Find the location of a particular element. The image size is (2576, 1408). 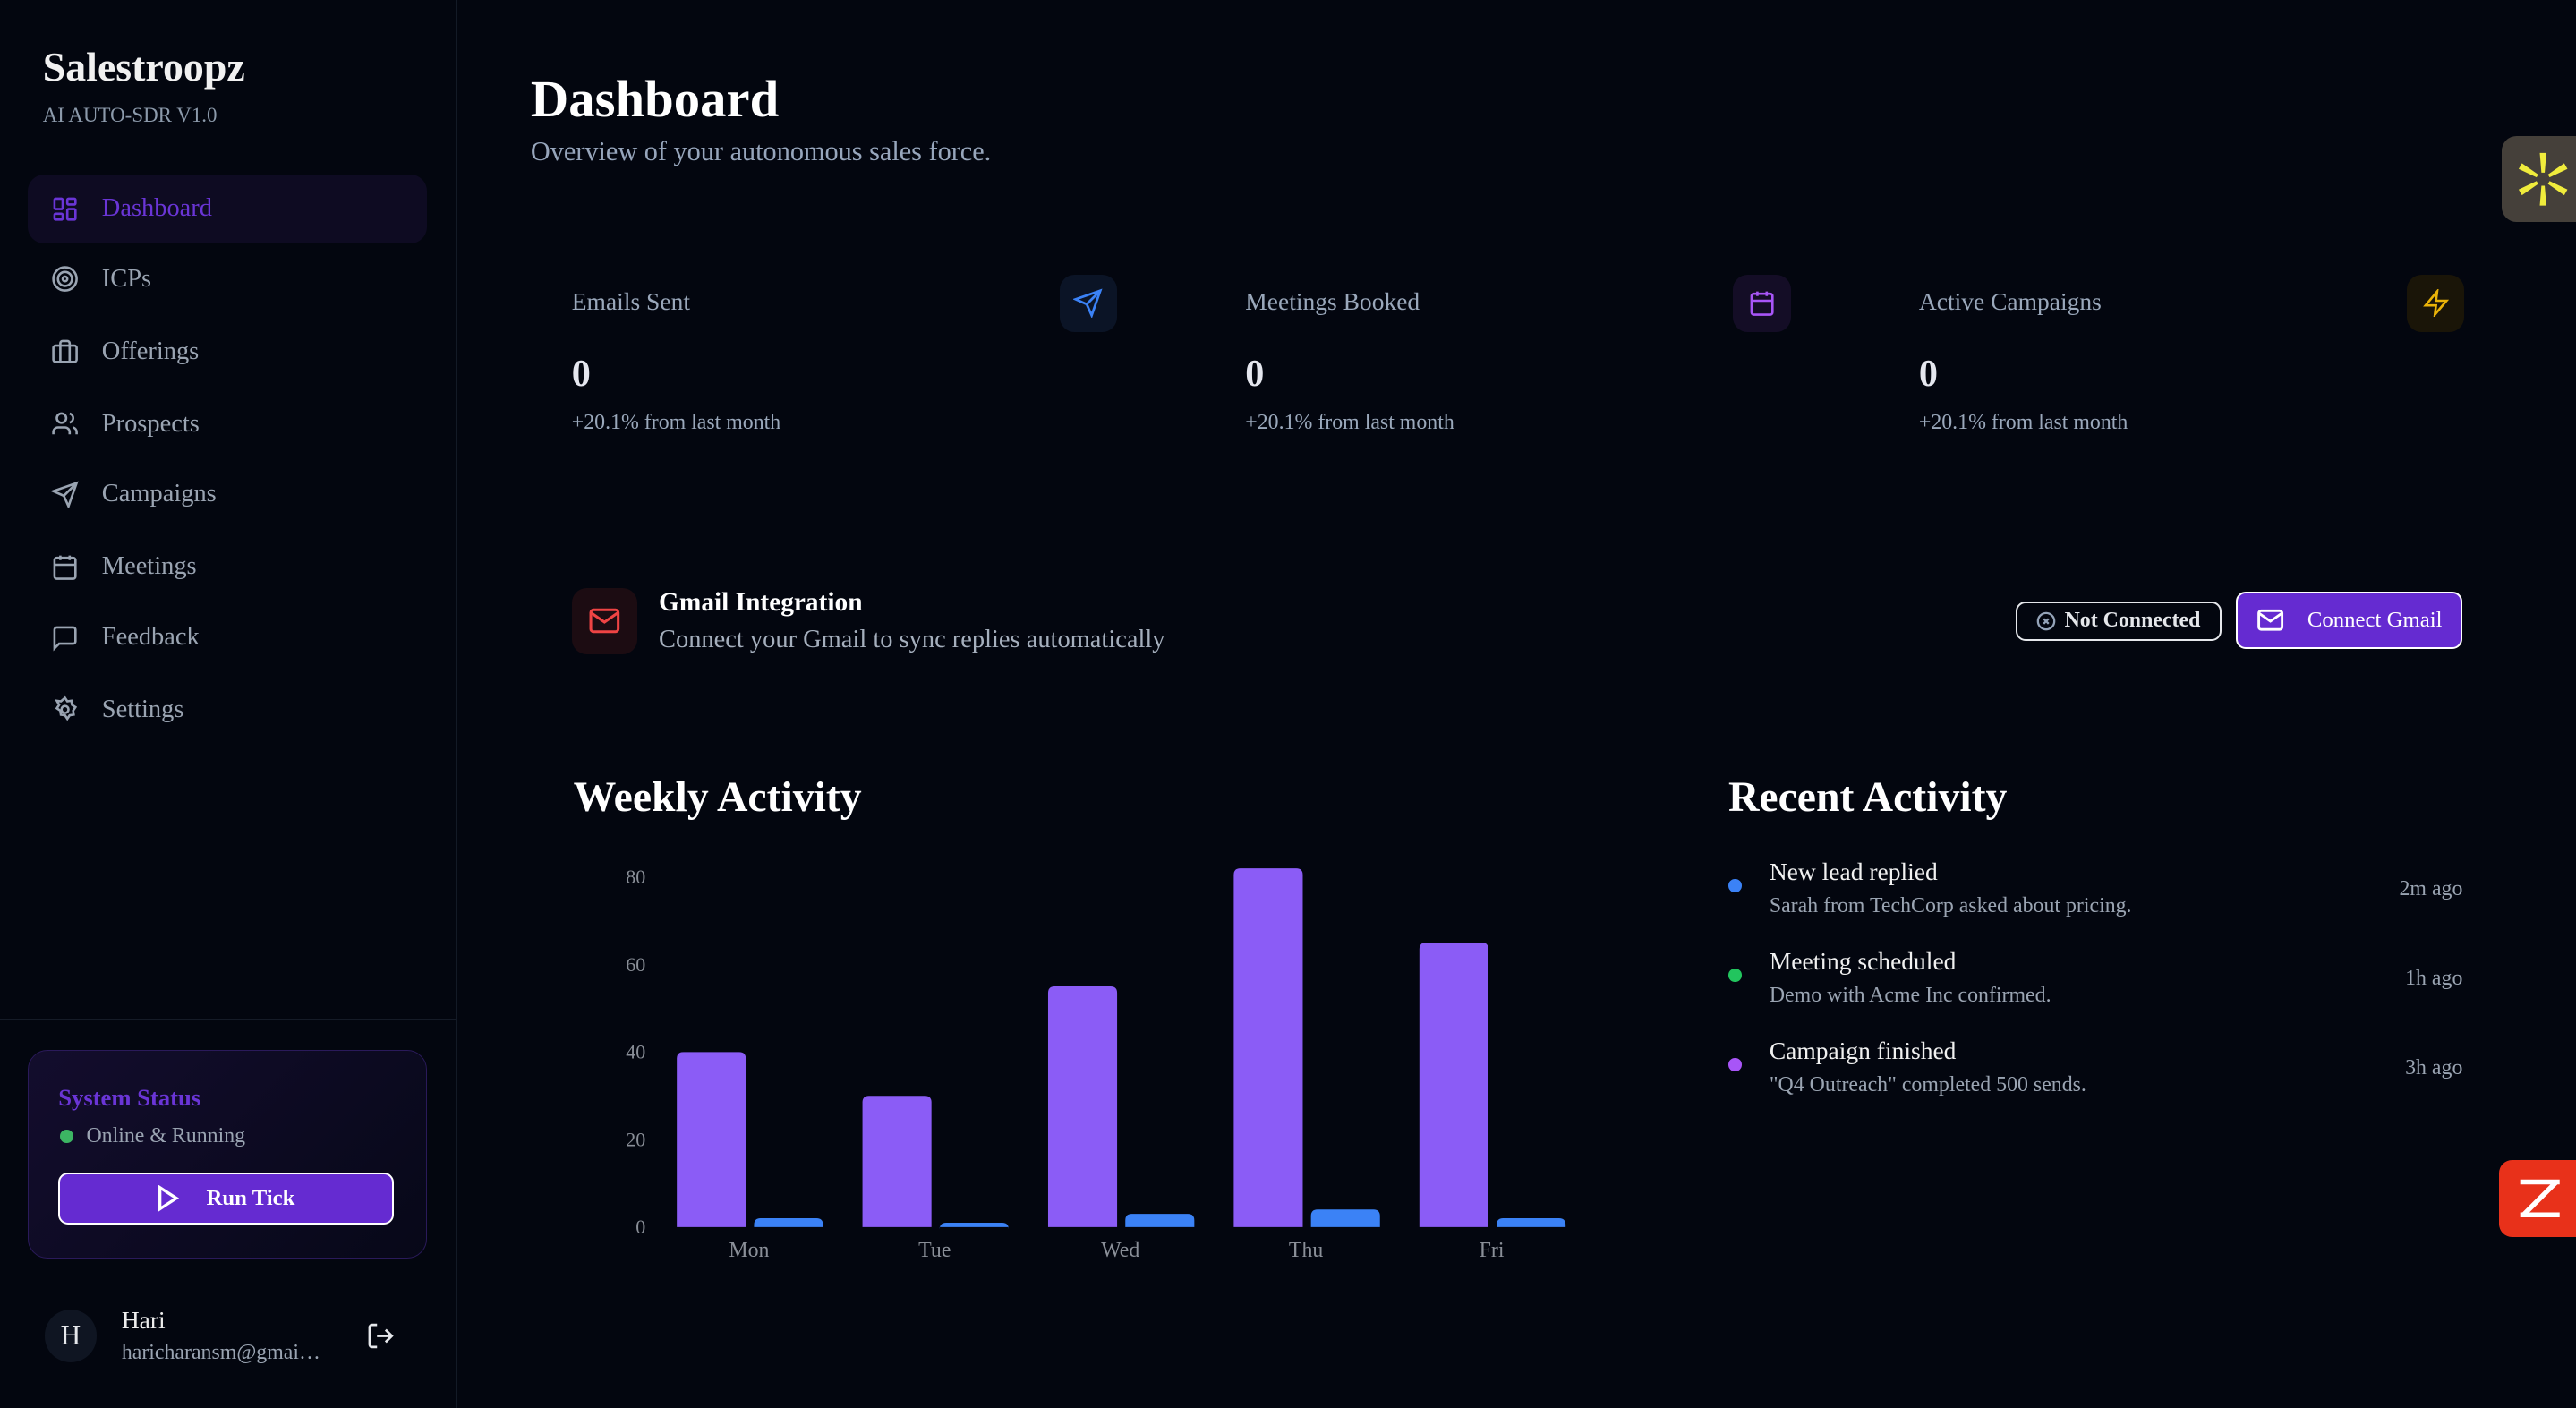

sidebar-item-label: Meetings is located at coordinates (149, 566).